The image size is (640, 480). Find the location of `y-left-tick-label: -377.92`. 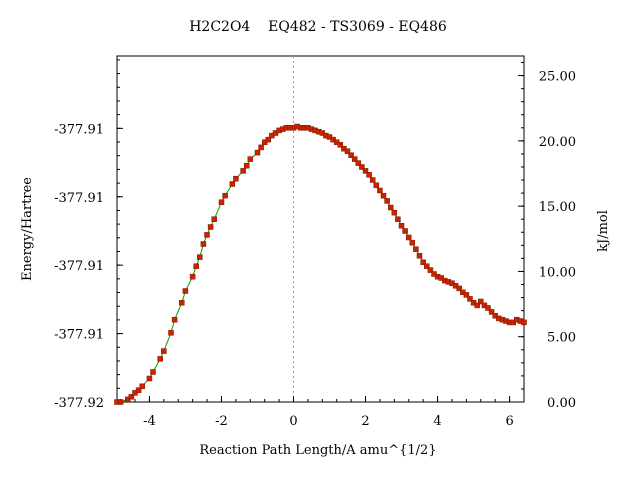

y-left-tick-label: -377.92 is located at coordinates (79, 403).